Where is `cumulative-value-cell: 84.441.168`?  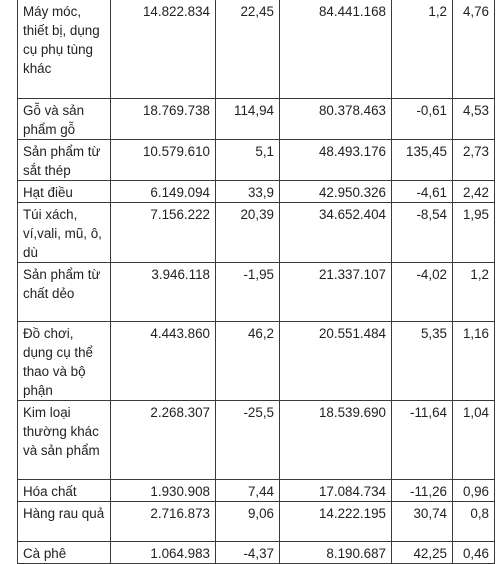
cumulative-value-cell: 84.441.168 is located at coordinates (335, 49).